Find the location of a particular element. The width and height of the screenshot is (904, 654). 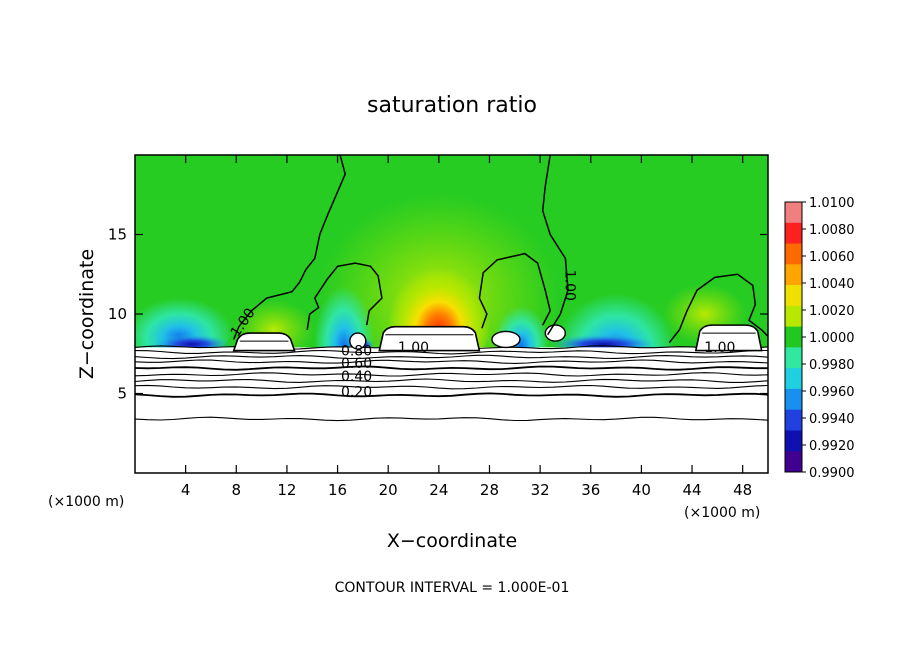

colorbar-label-8: 0.9940 is located at coordinates (832, 419).